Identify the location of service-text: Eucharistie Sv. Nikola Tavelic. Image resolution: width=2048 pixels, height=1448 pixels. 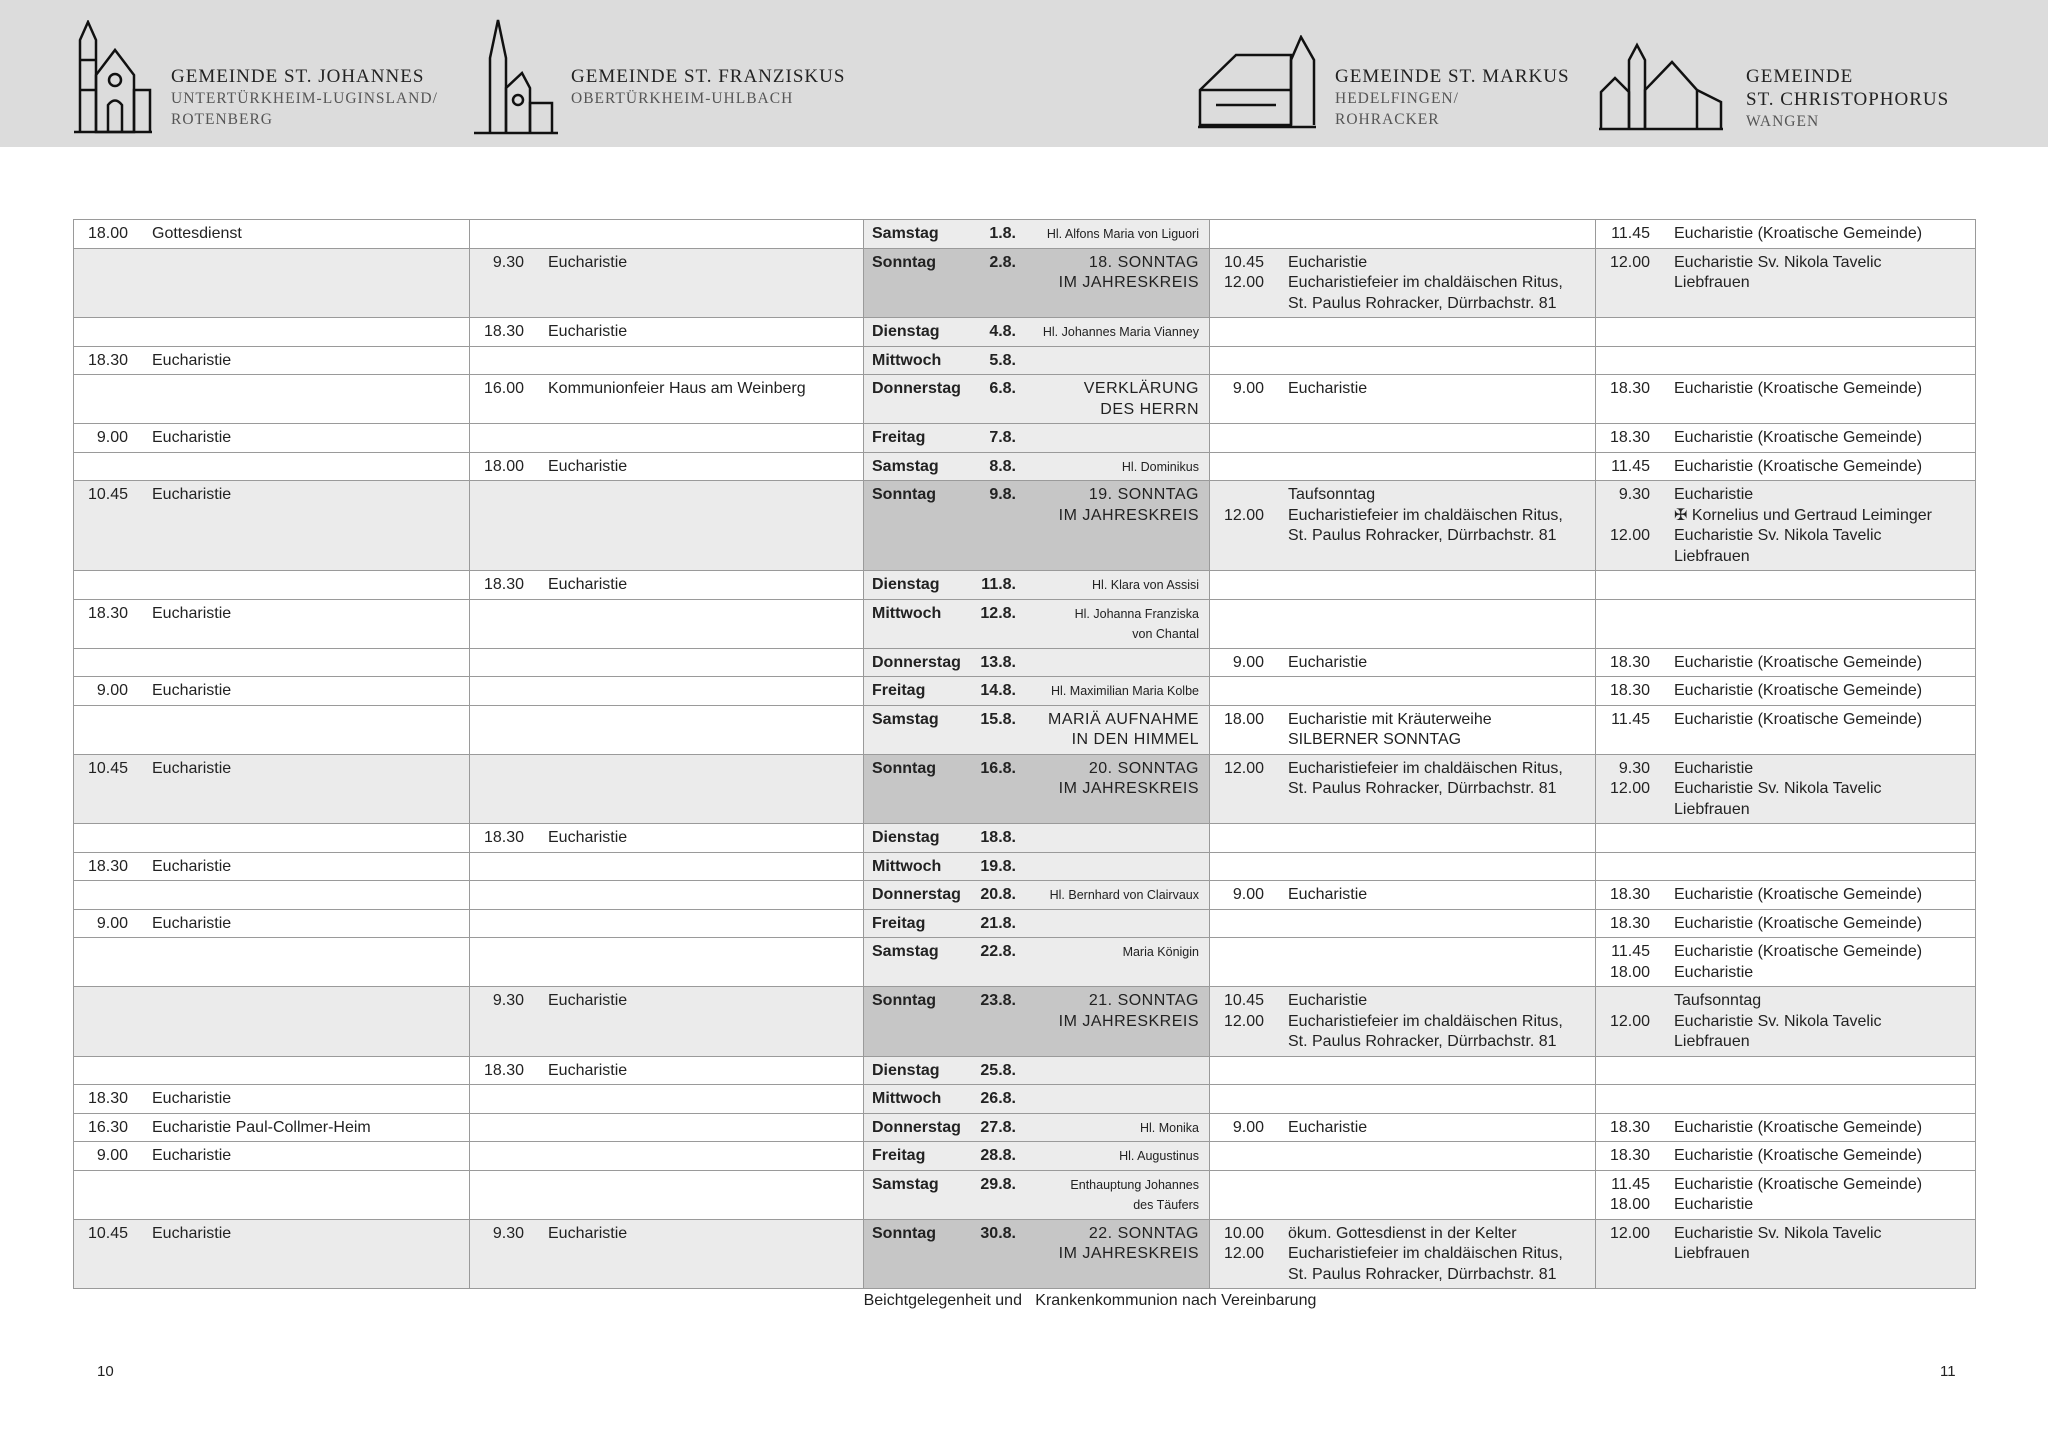
(1778, 1021).